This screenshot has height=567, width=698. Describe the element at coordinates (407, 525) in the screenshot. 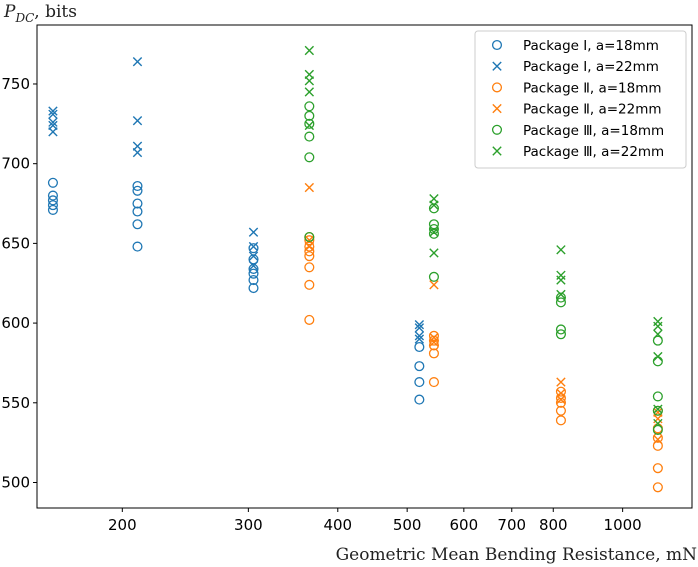

I see `x-tick-label-500: 500` at that location.